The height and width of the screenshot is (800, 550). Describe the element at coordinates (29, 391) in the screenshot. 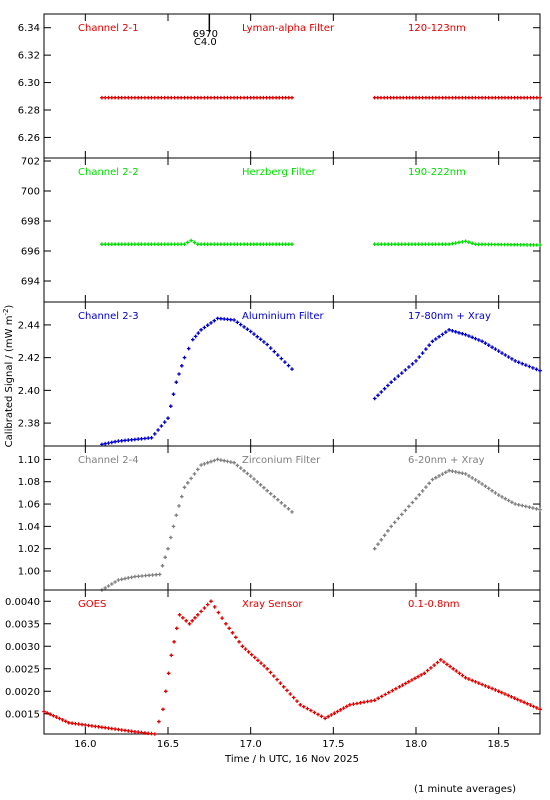

I see `y-tick-label: 2.40` at that location.